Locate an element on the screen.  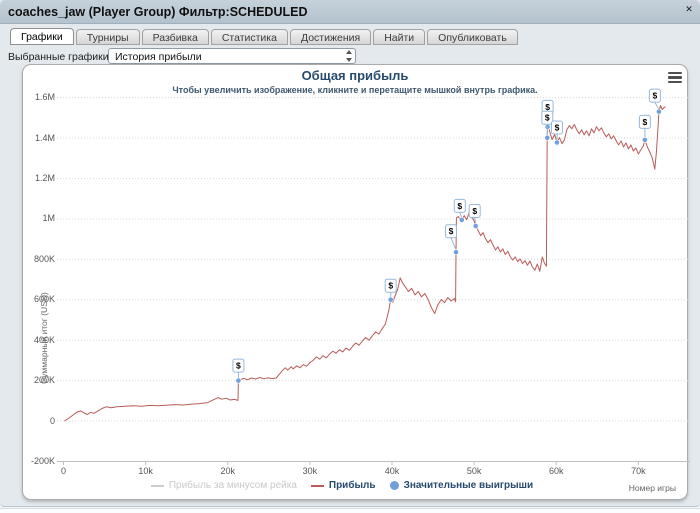
y-tick-label: 200K is located at coordinates (44, 380).